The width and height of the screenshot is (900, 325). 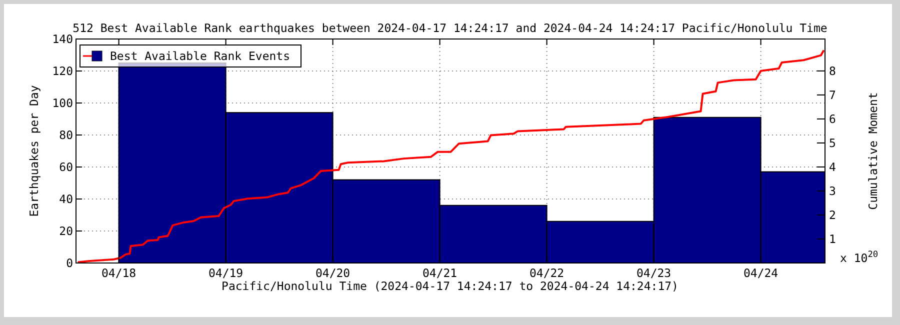 What do you see at coordinates (226, 273) in the screenshot?
I see `x-tick-label: 04/19` at bounding box center [226, 273].